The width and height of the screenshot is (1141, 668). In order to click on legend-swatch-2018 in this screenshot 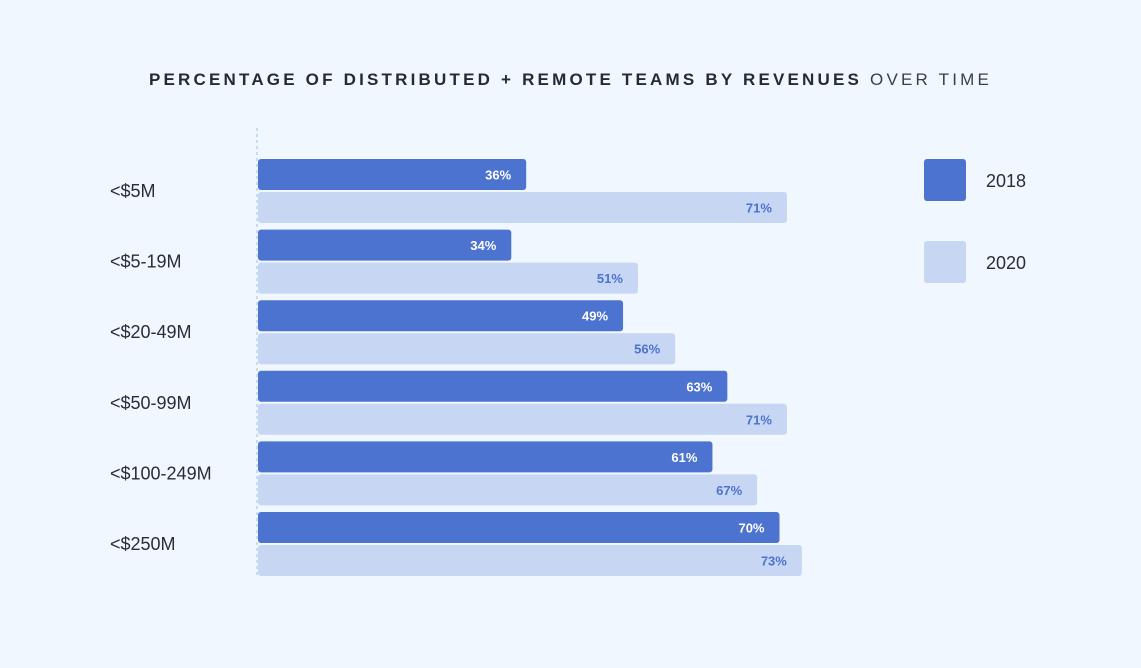, I will do `click(945, 180)`.